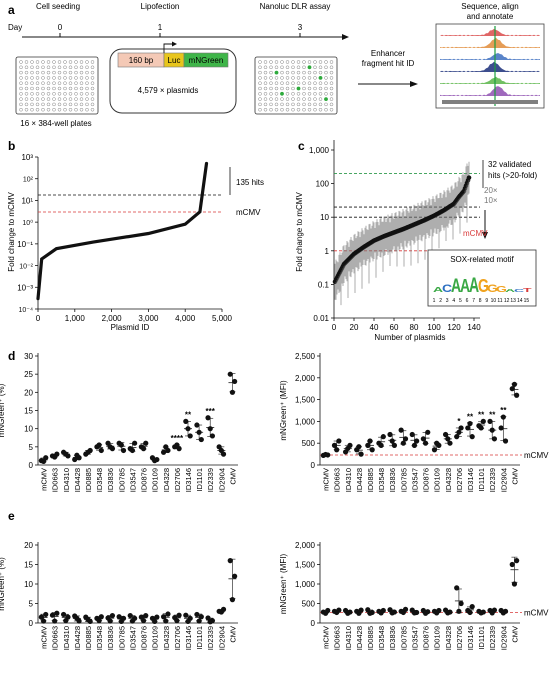 The height and width of the screenshot is (685, 550). What do you see at coordinates (426, 480) in the screenshot?
I see `dot-plot-sample-label: ID0876` at bounding box center [426, 480].